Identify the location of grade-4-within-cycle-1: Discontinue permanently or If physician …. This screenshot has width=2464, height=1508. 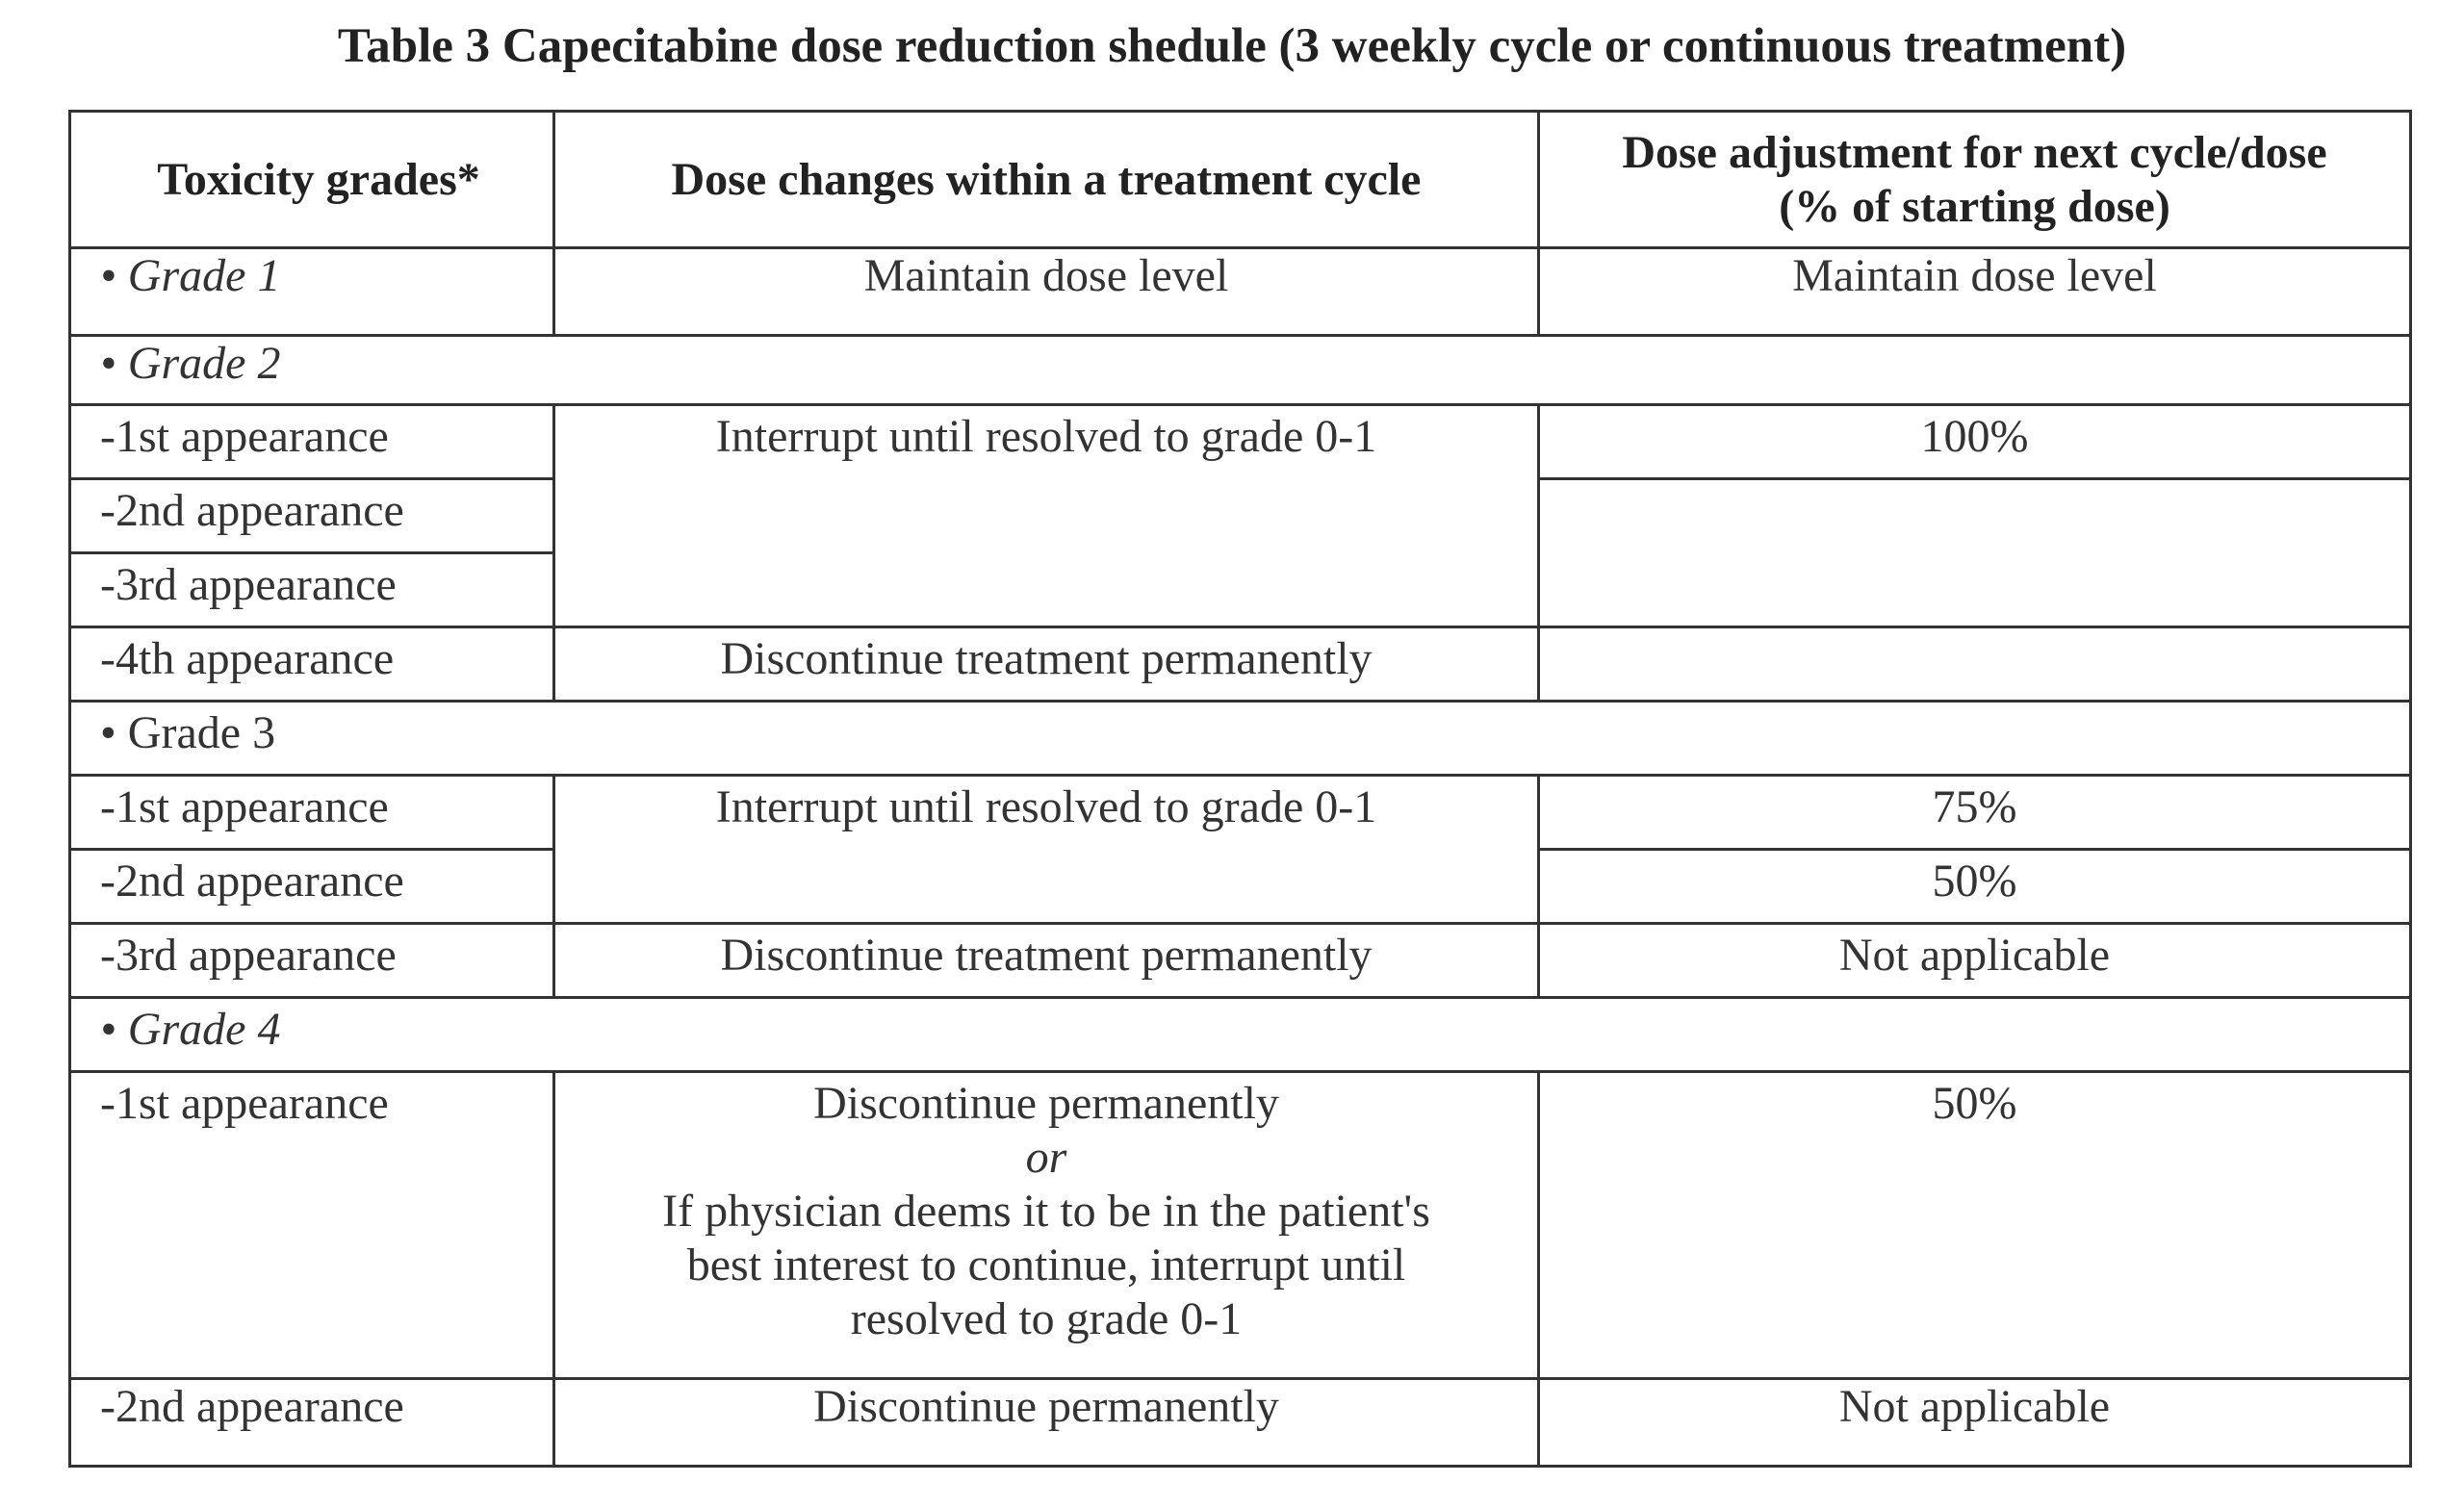
(1046, 1225).